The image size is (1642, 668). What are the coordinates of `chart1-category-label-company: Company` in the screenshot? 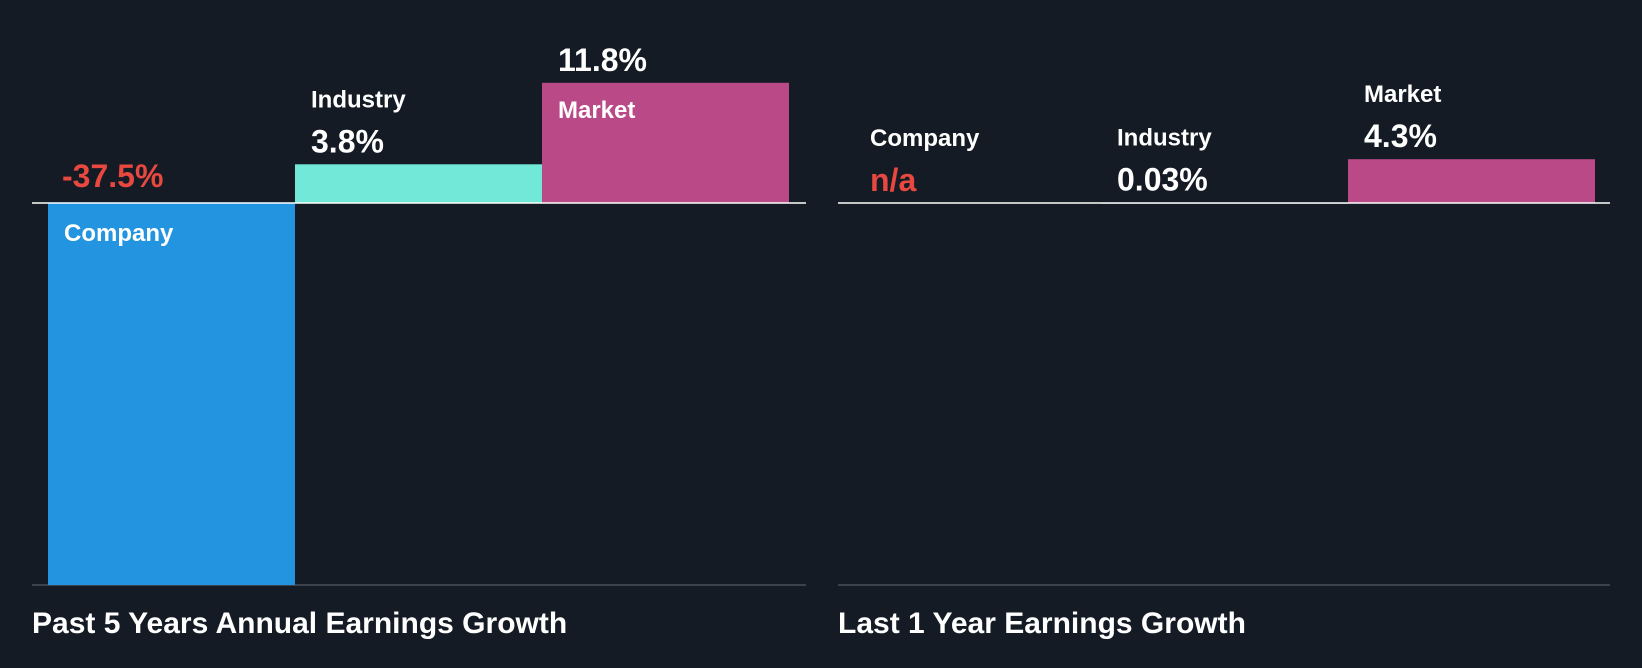 It's located at (925, 138).